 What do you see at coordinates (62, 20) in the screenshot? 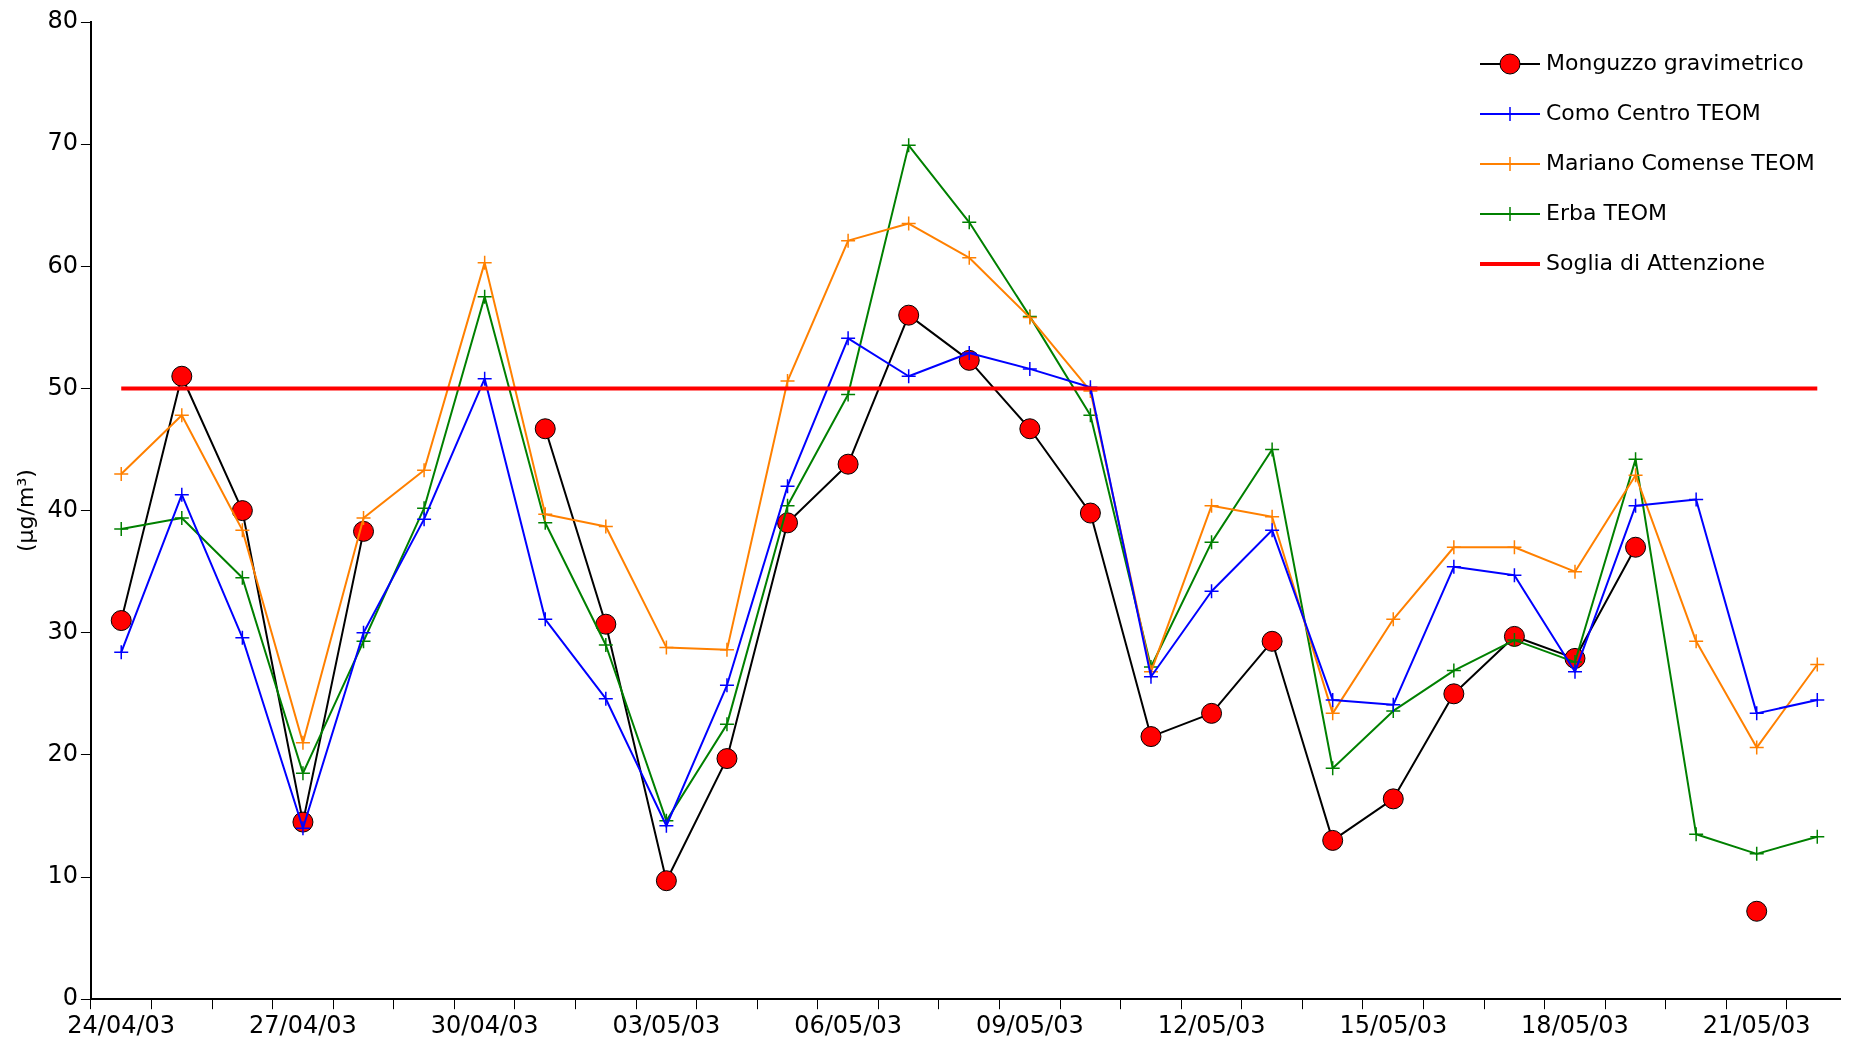
I see `y-tick-label: 80` at bounding box center [62, 20].